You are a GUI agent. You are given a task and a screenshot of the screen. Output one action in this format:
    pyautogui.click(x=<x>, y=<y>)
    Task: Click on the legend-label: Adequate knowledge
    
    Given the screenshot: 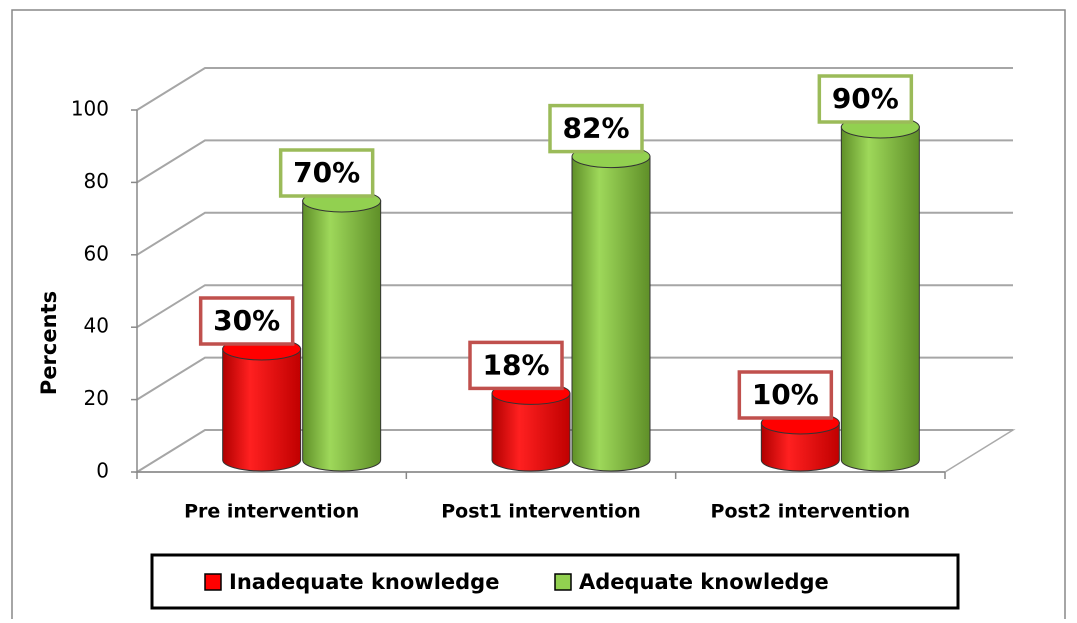 What is the action you would take?
    pyautogui.click(x=704, y=582)
    